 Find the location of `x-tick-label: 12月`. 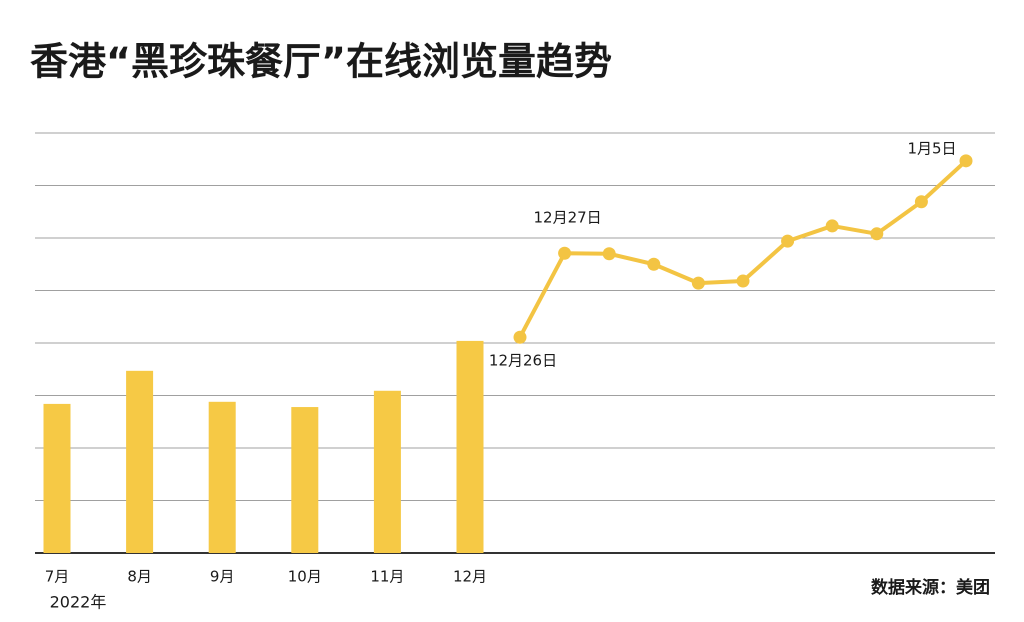

x-tick-label: 12月 is located at coordinates (470, 577).